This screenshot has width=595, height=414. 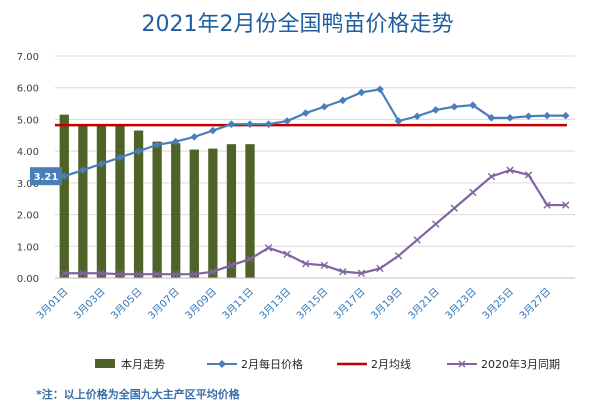 What do you see at coordinates (28, 247) in the screenshot?
I see `y-tick-label: 1.00` at bounding box center [28, 247].